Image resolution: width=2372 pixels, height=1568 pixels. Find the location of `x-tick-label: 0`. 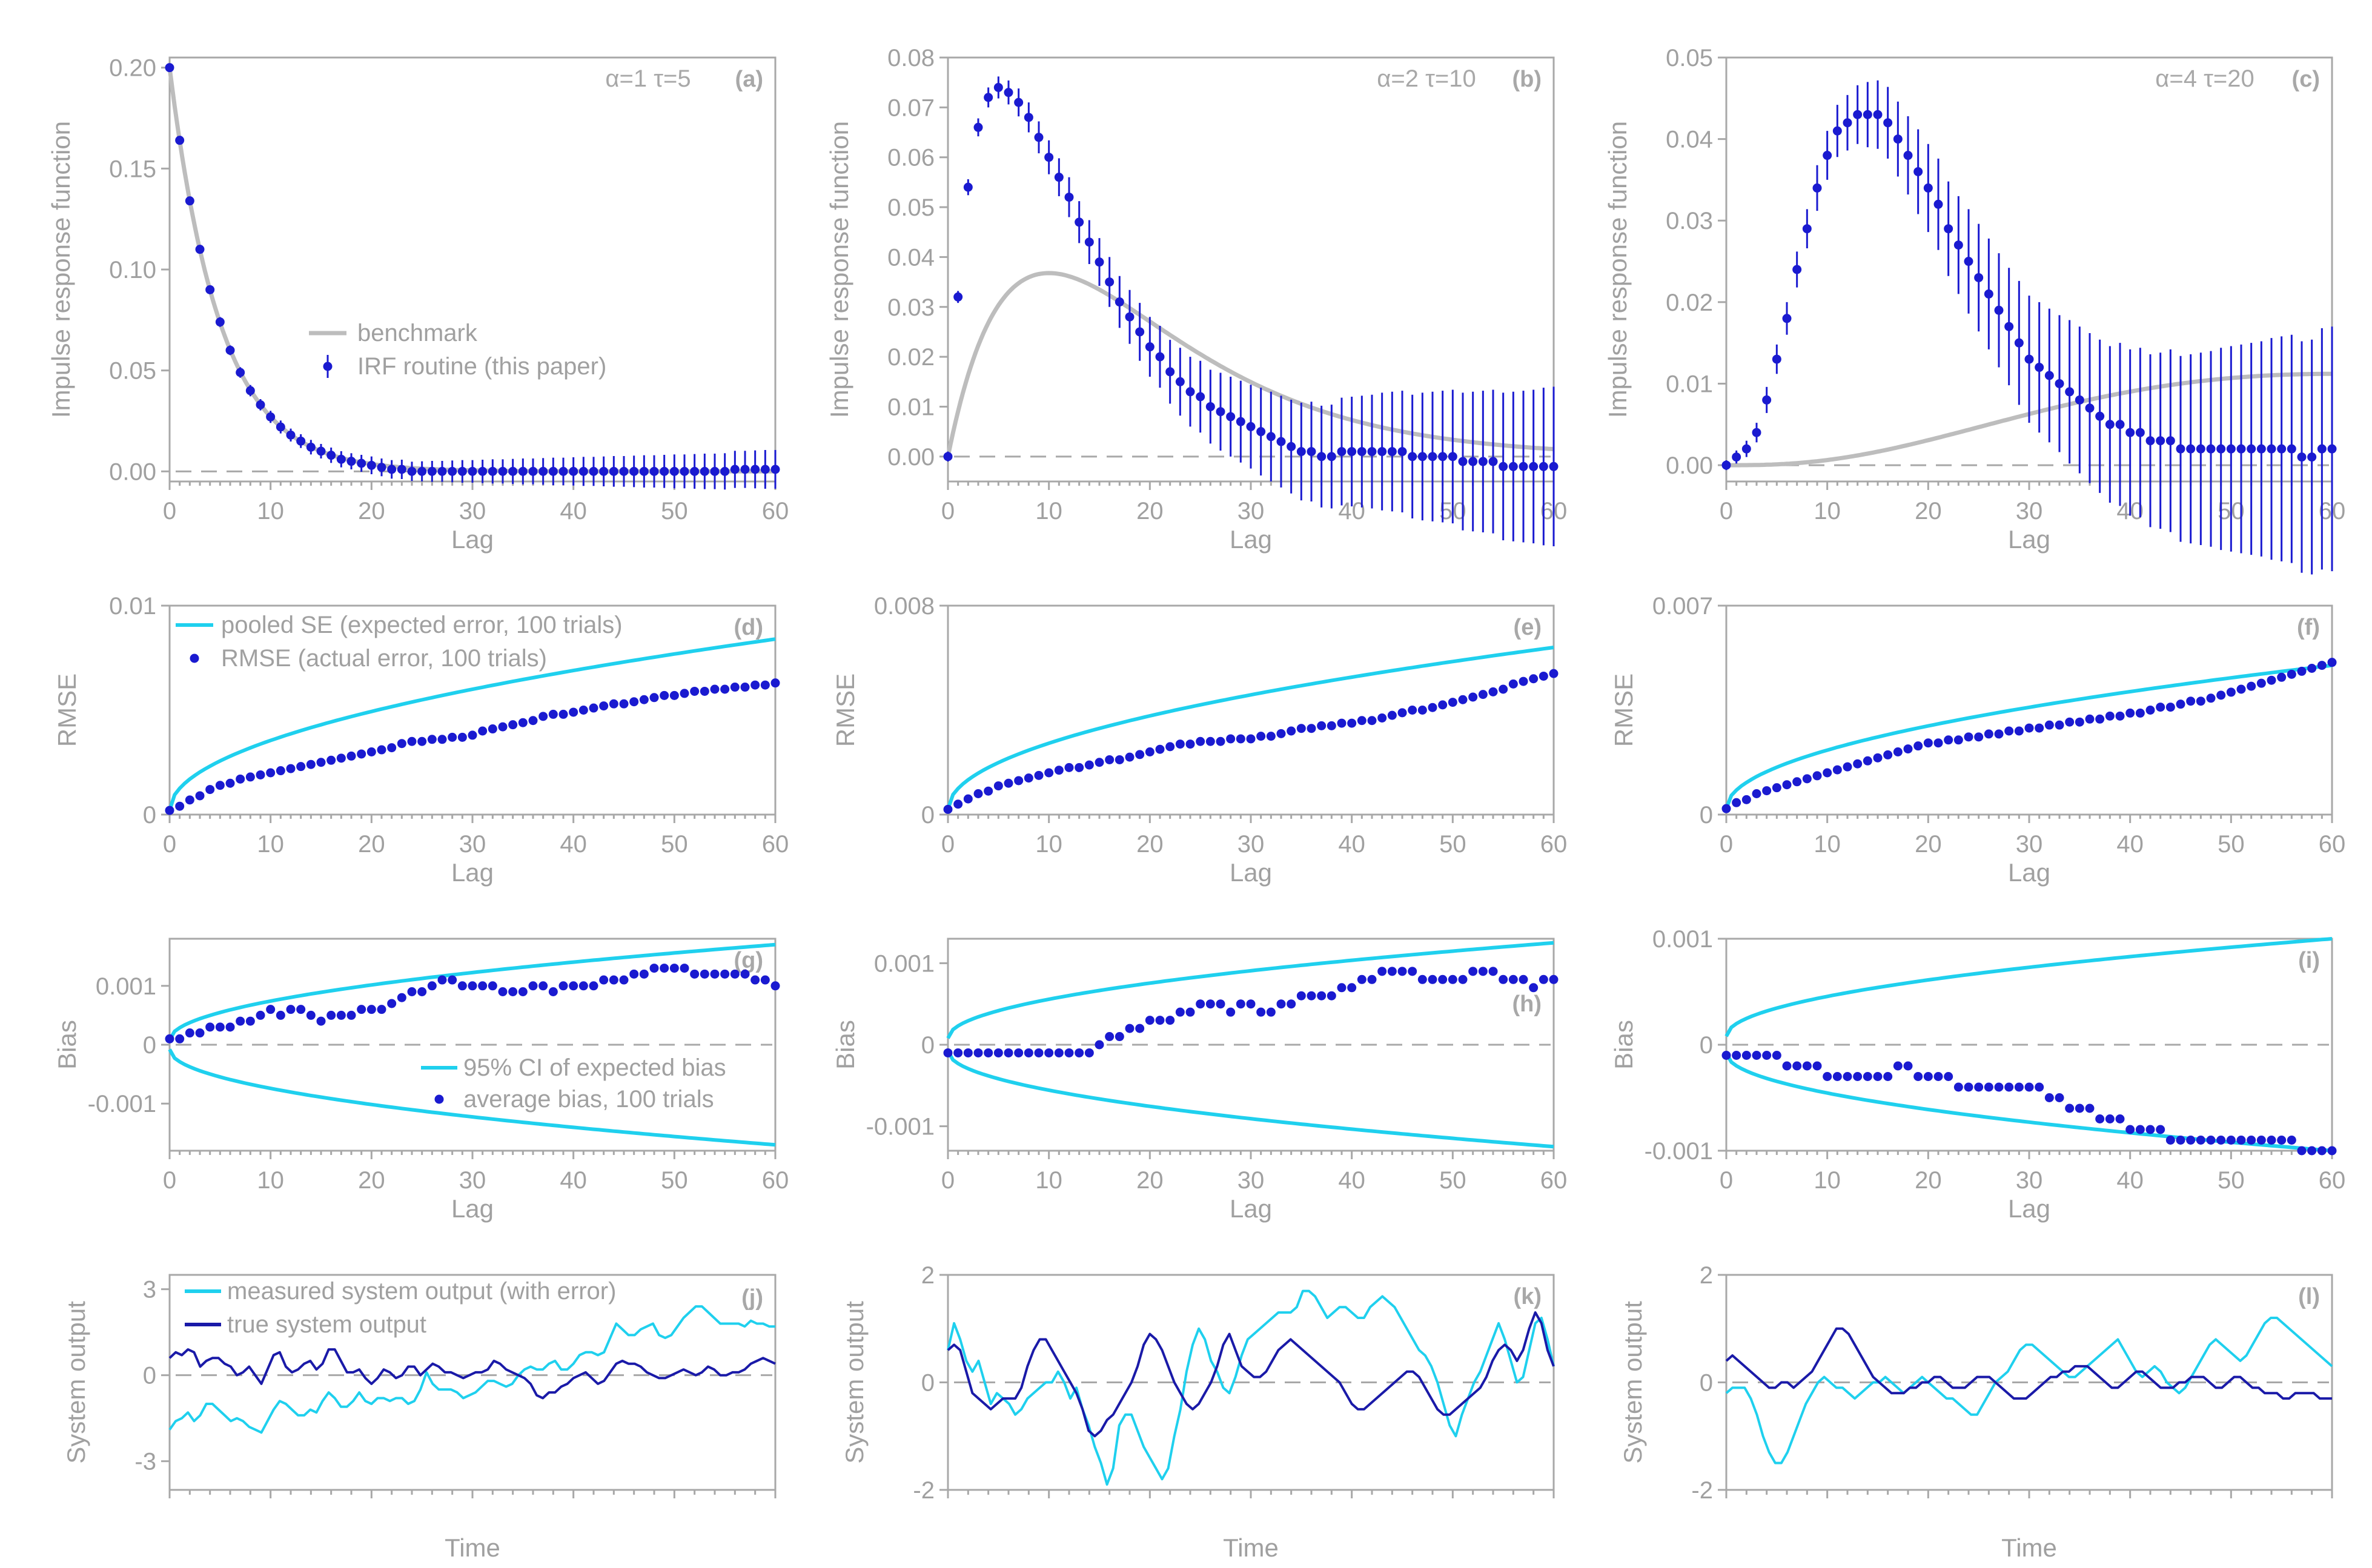

x-tick-label: 0 is located at coordinates (169, 1180).